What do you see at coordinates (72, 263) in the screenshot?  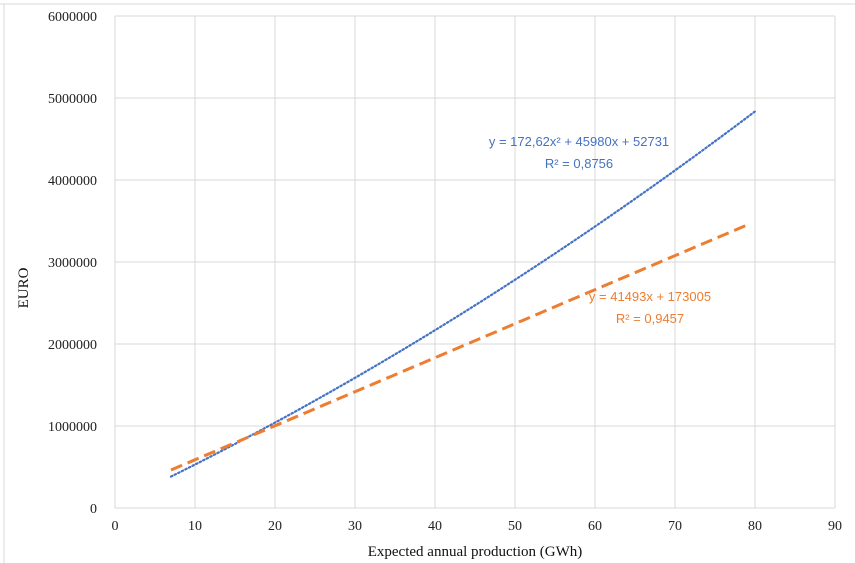 I see `y-tick-label: 3000000` at bounding box center [72, 263].